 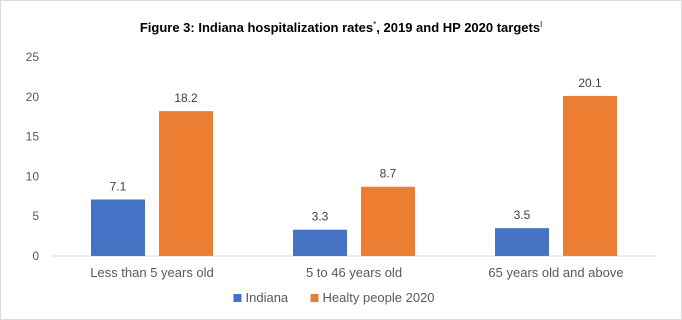 I want to click on x-category-label: 5 to 46 years old, so click(x=354, y=272).